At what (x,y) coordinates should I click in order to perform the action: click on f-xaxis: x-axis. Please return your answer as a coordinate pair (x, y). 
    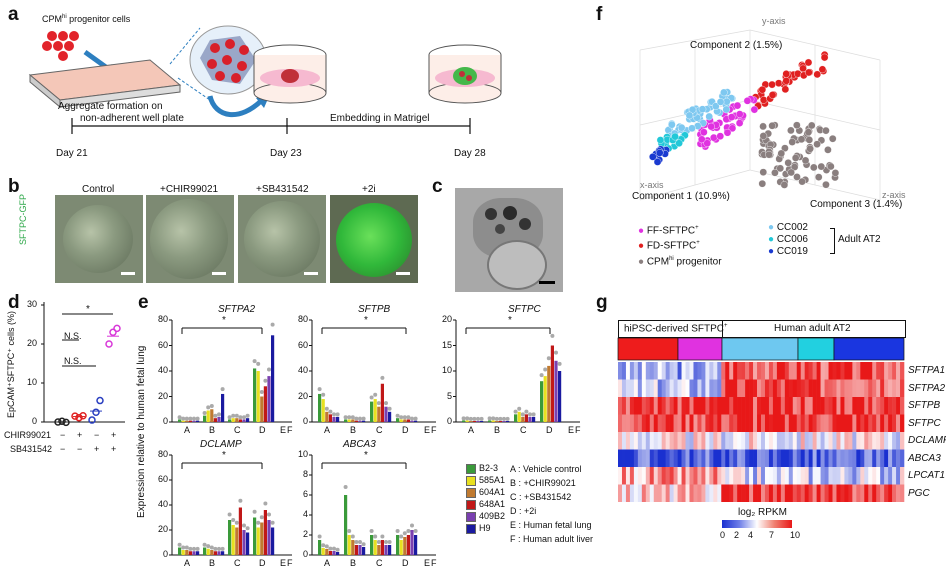
    Looking at the image, I should click on (652, 185).